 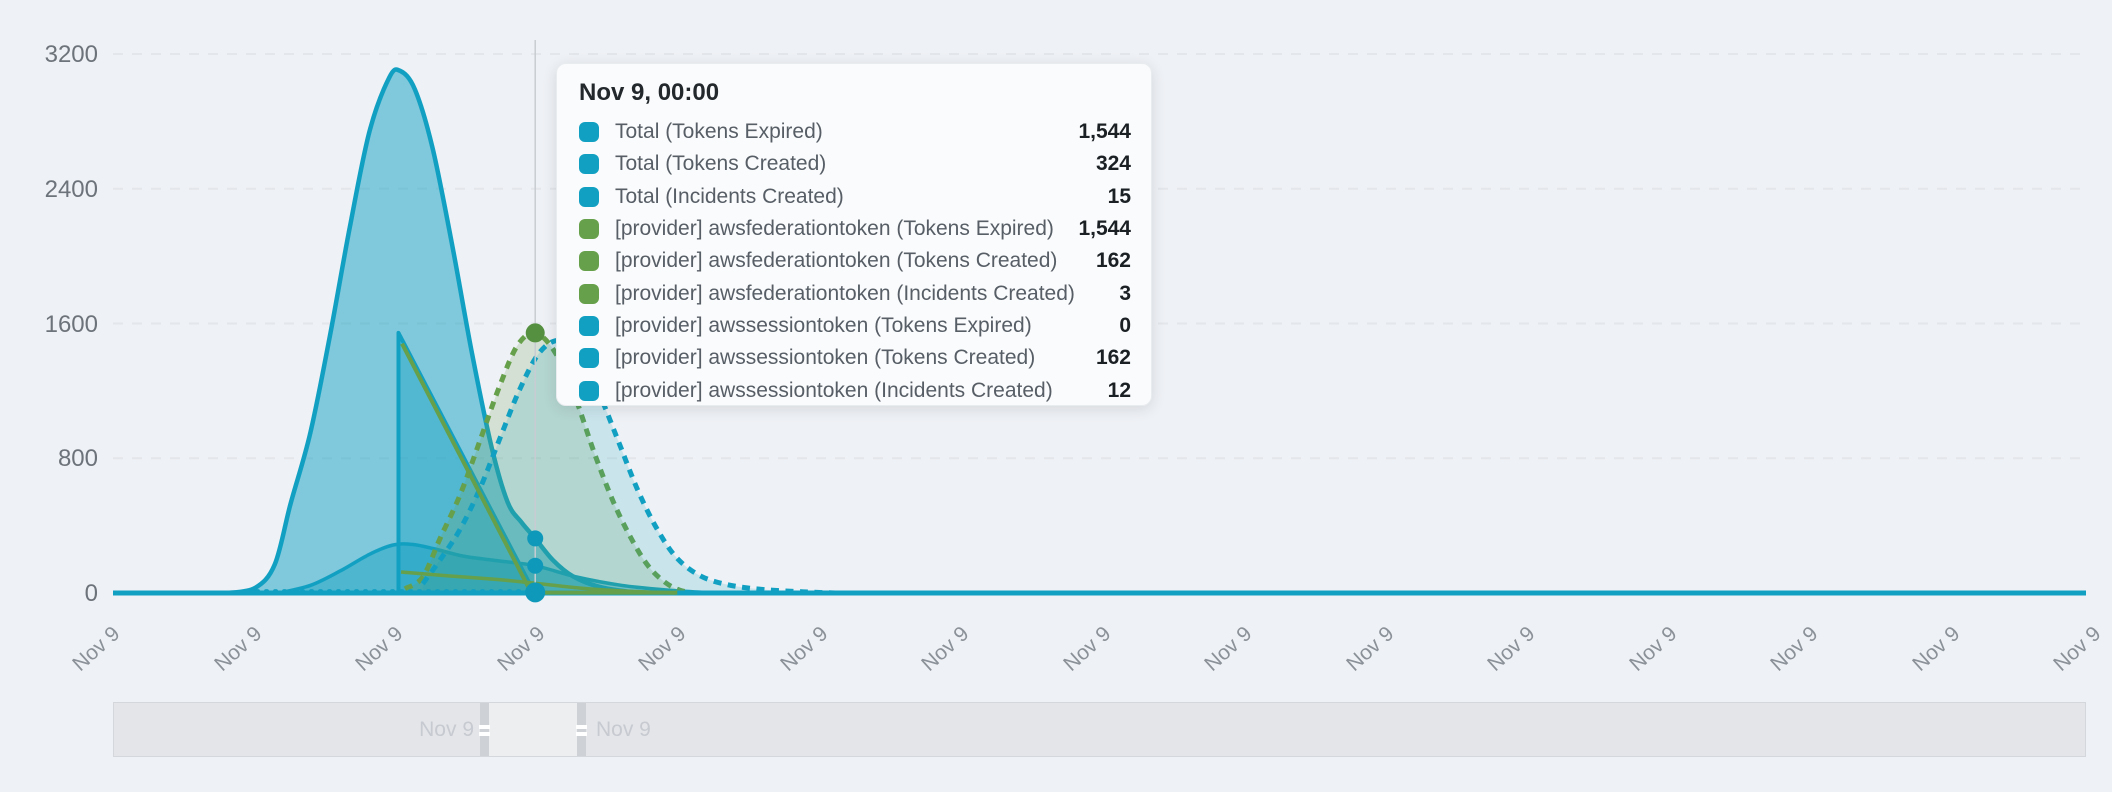 I want to click on tooltip-series-value: 324, so click(x=1113, y=164).